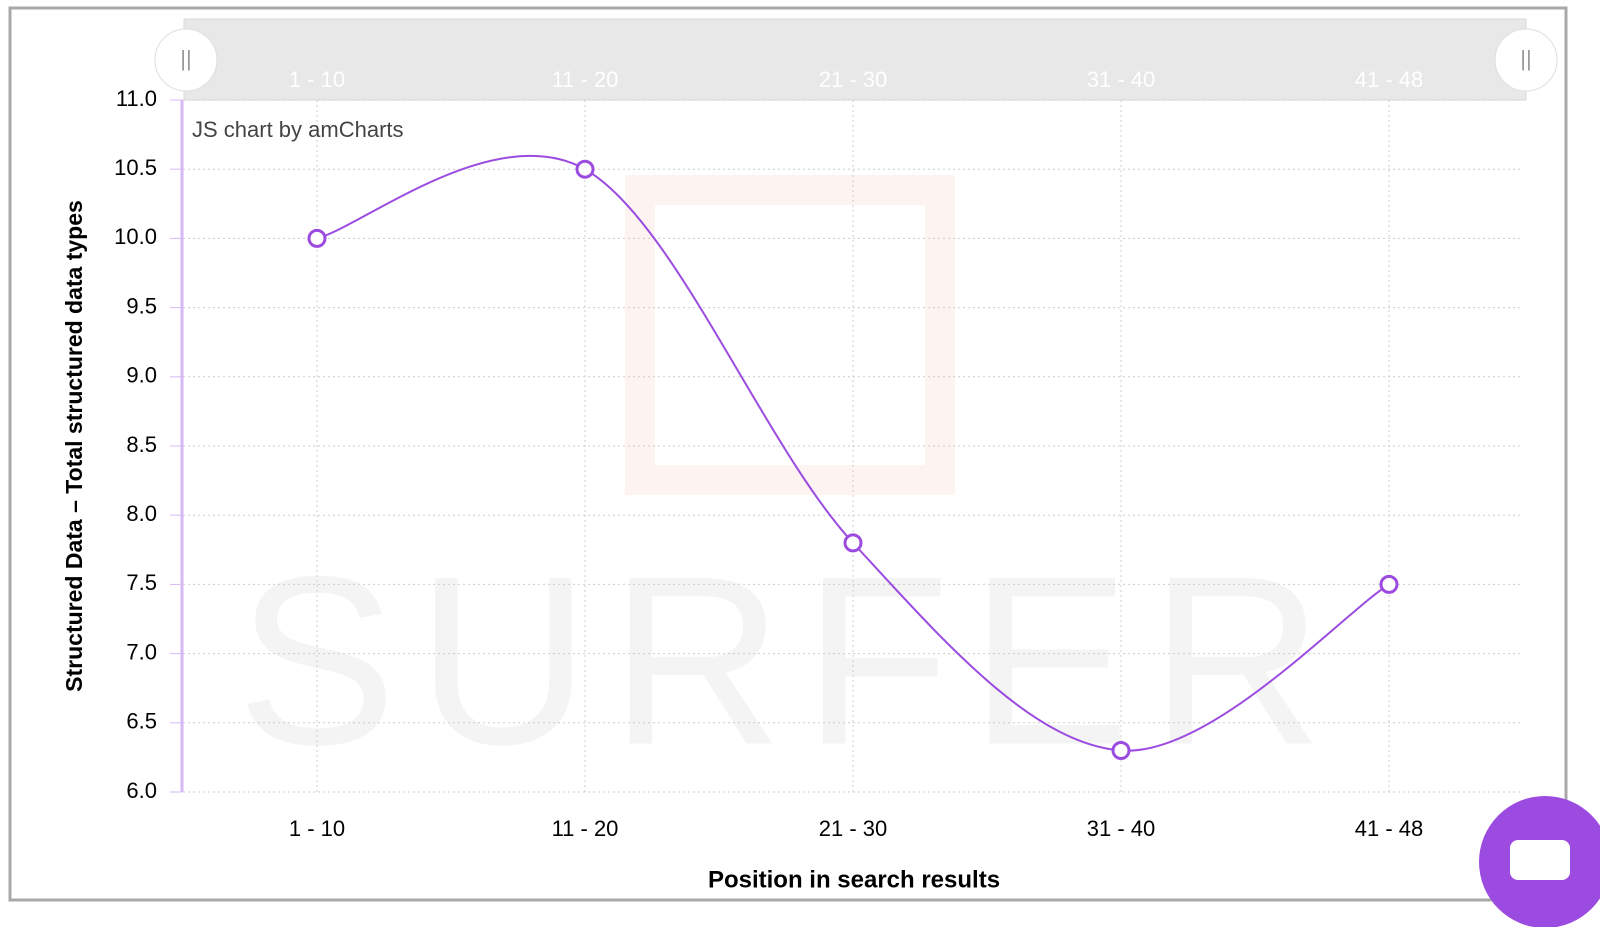 Image resolution: width=1600 pixels, height=932 pixels. I want to click on y-tick-label: 11.0, so click(136, 98).